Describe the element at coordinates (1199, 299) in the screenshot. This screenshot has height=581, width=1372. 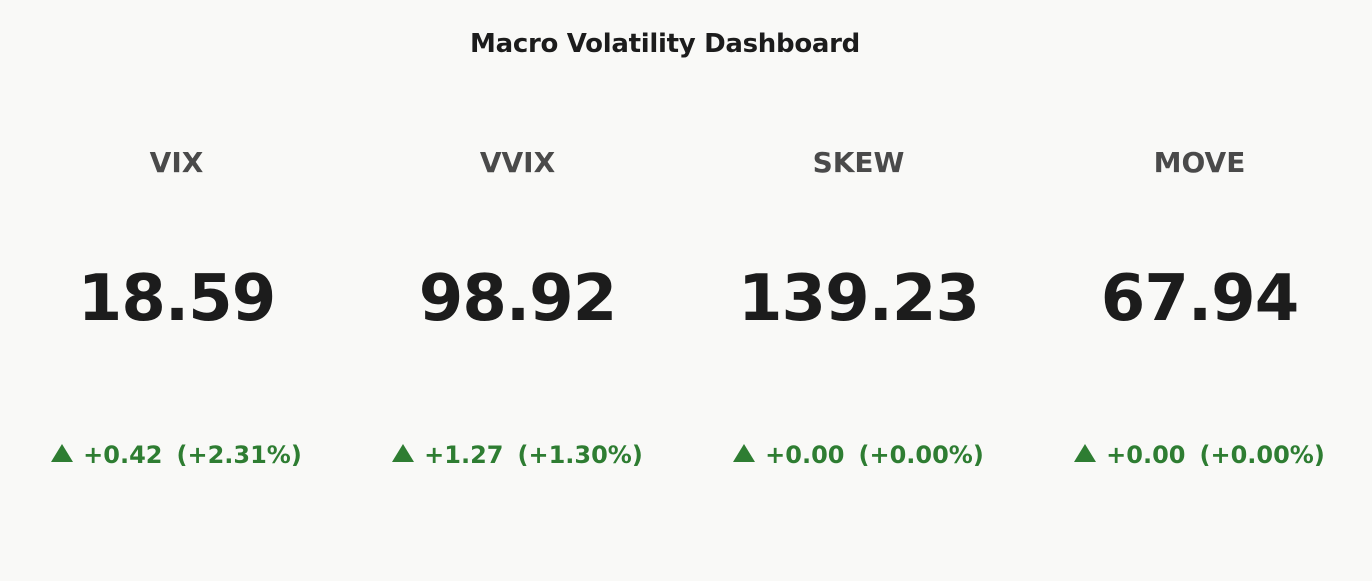
I see `metric-value: 67.94` at that location.